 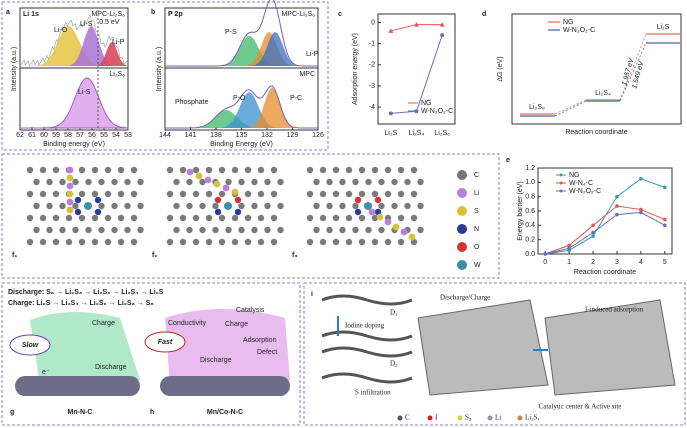 What do you see at coordinates (318, 135) in the screenshot?
I see `x-tick-label: 126` at bounding box center [318, 135].